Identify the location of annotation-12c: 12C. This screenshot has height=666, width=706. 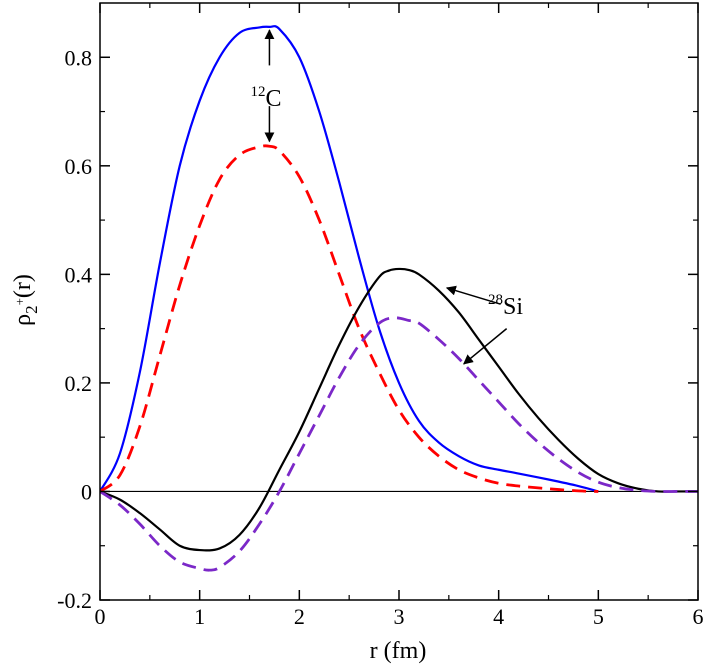
(265, 98).